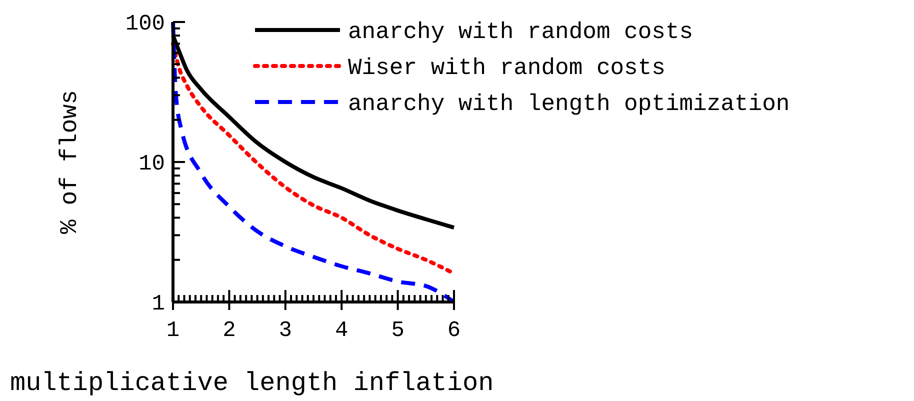  Describe the element at coordinates (521, 32) in the screenshot. I see `legend-label: anarchy with random costs` at that location.